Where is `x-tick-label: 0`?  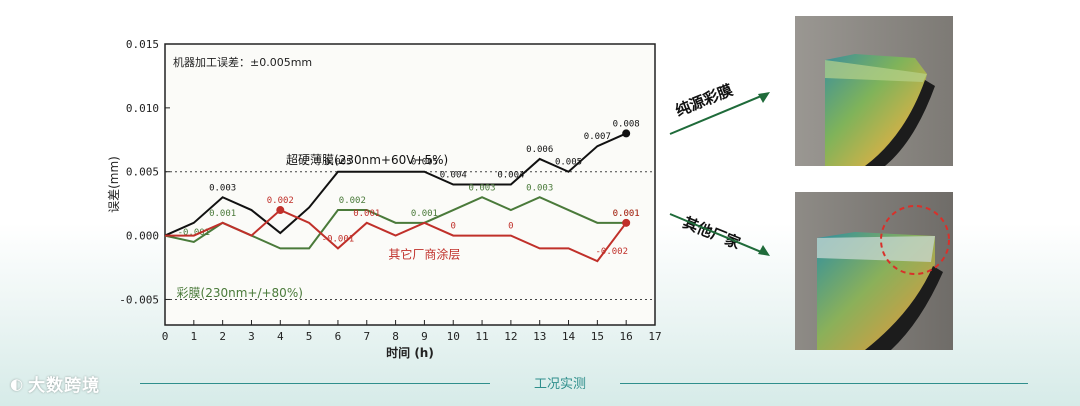 x-tick-label: 0 is located at coordinates (165, 336).